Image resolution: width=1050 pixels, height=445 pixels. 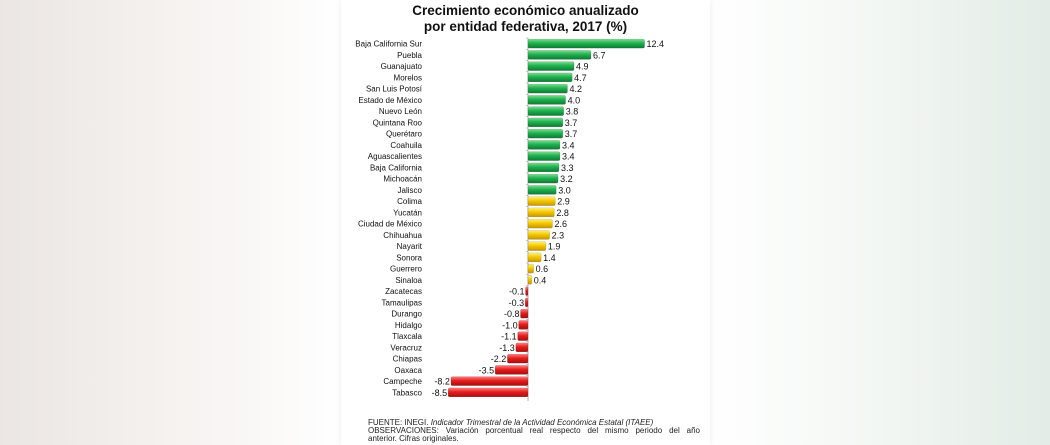 What do you see at coordinates (512, 314) in the screenshot?
I see `value-label: -0.8` at bounding box center [512, 314].